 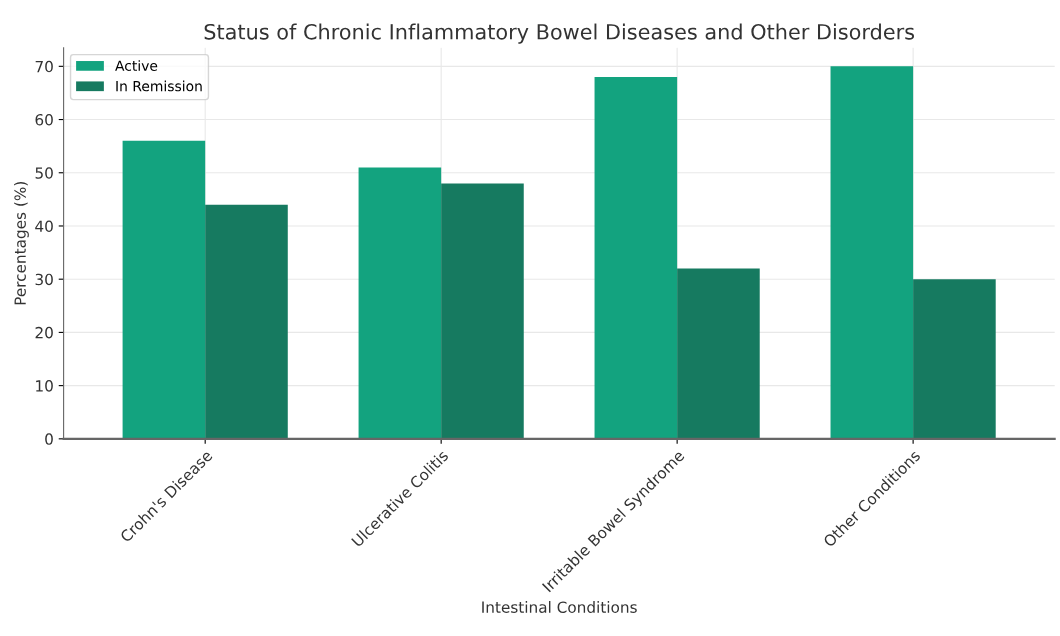 I want to click on x-axis-title: Intestinal Conditions, so click(x=559, y=607).